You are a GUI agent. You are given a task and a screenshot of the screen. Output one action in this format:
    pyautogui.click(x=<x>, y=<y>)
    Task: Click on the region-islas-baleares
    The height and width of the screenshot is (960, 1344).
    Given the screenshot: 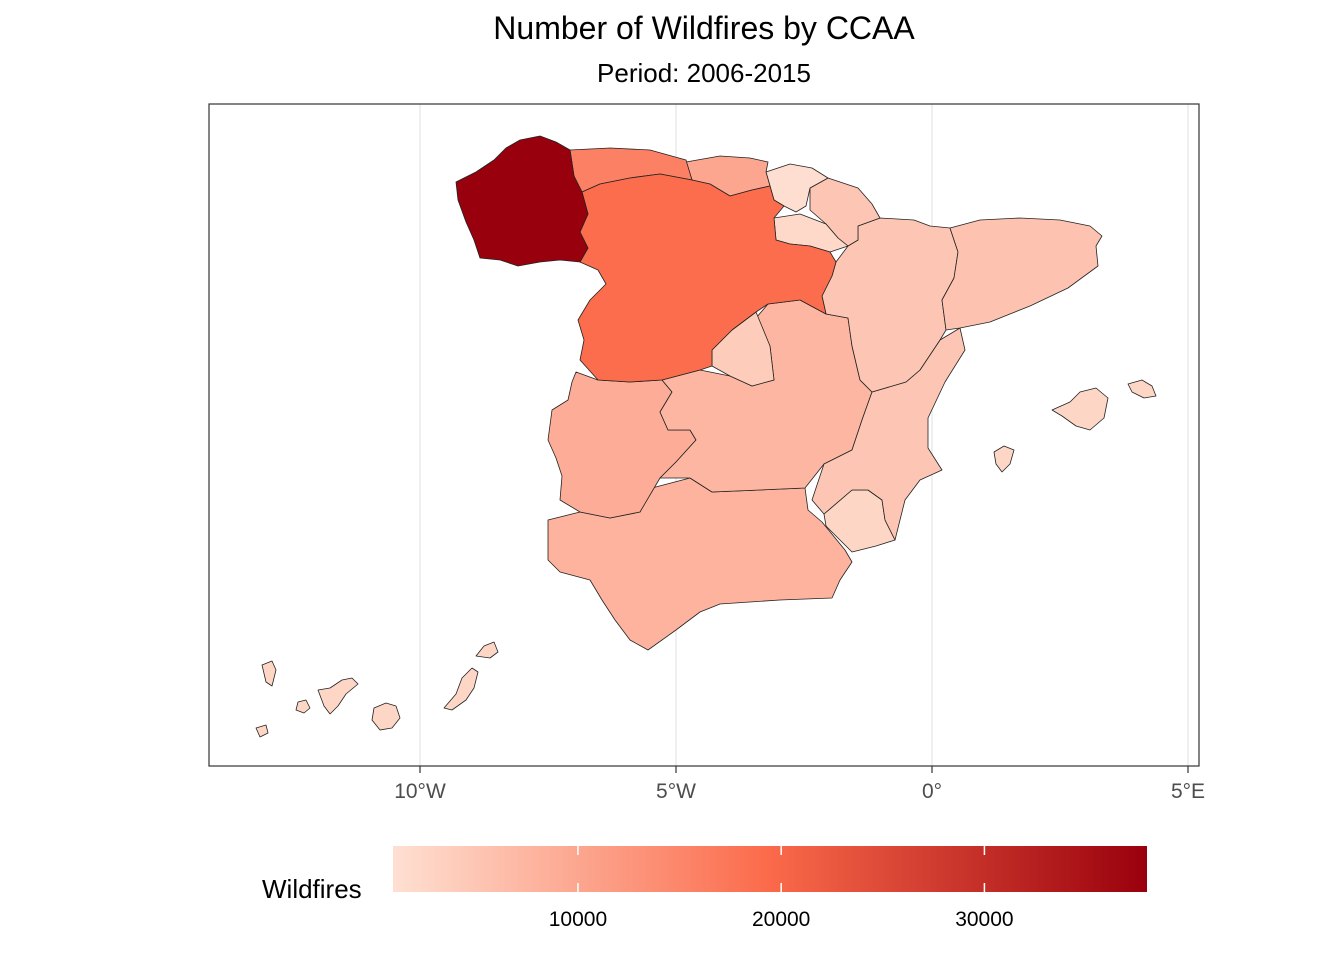 What is the action you would take?
    pyautogui.click(x=1075, y=426)
    